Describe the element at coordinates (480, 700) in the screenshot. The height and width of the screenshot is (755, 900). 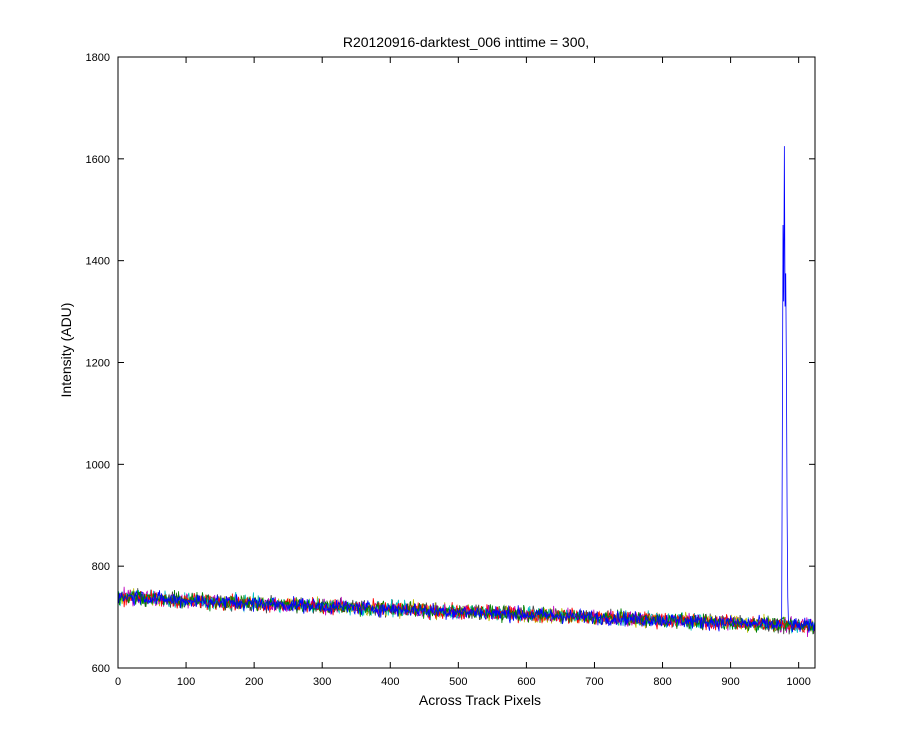
I see `x-axis-label: Across Track Pixels` at that location.